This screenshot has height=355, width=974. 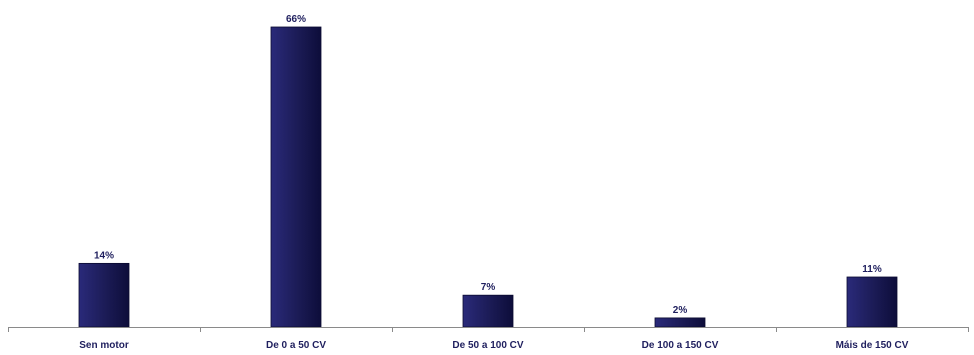 I want to click on value-label-3: 2%, so click(x=680, y=310).